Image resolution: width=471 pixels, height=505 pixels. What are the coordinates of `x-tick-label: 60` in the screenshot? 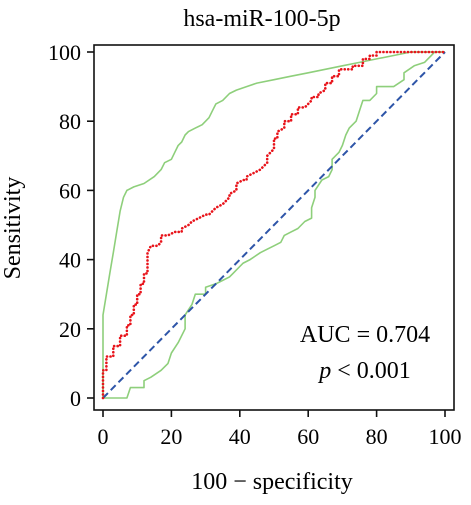 It's located at (308, 436).